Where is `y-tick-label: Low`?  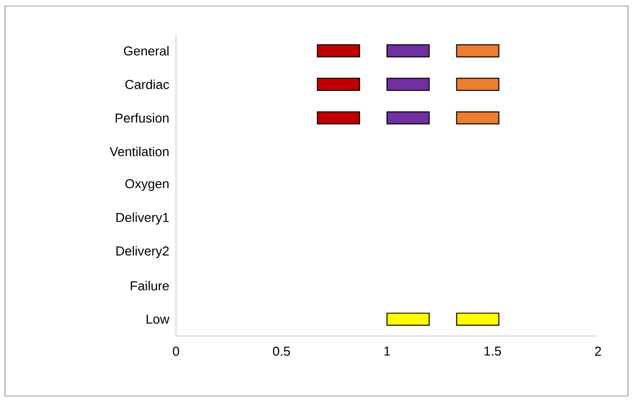
y-tick-label: Low is located at coordinates (158, 319).